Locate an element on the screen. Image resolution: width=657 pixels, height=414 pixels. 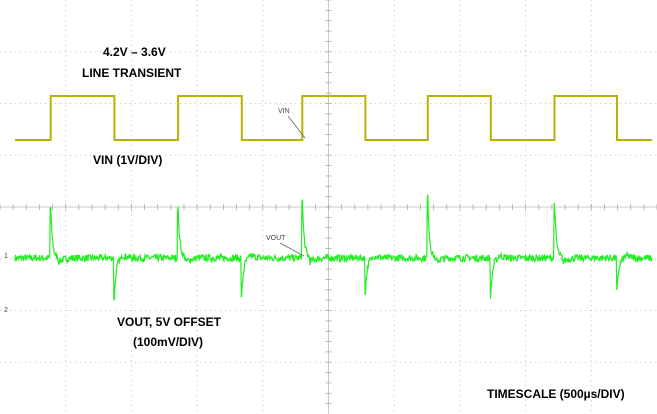
svg-text: VIN is located at coordinates (284, 111).